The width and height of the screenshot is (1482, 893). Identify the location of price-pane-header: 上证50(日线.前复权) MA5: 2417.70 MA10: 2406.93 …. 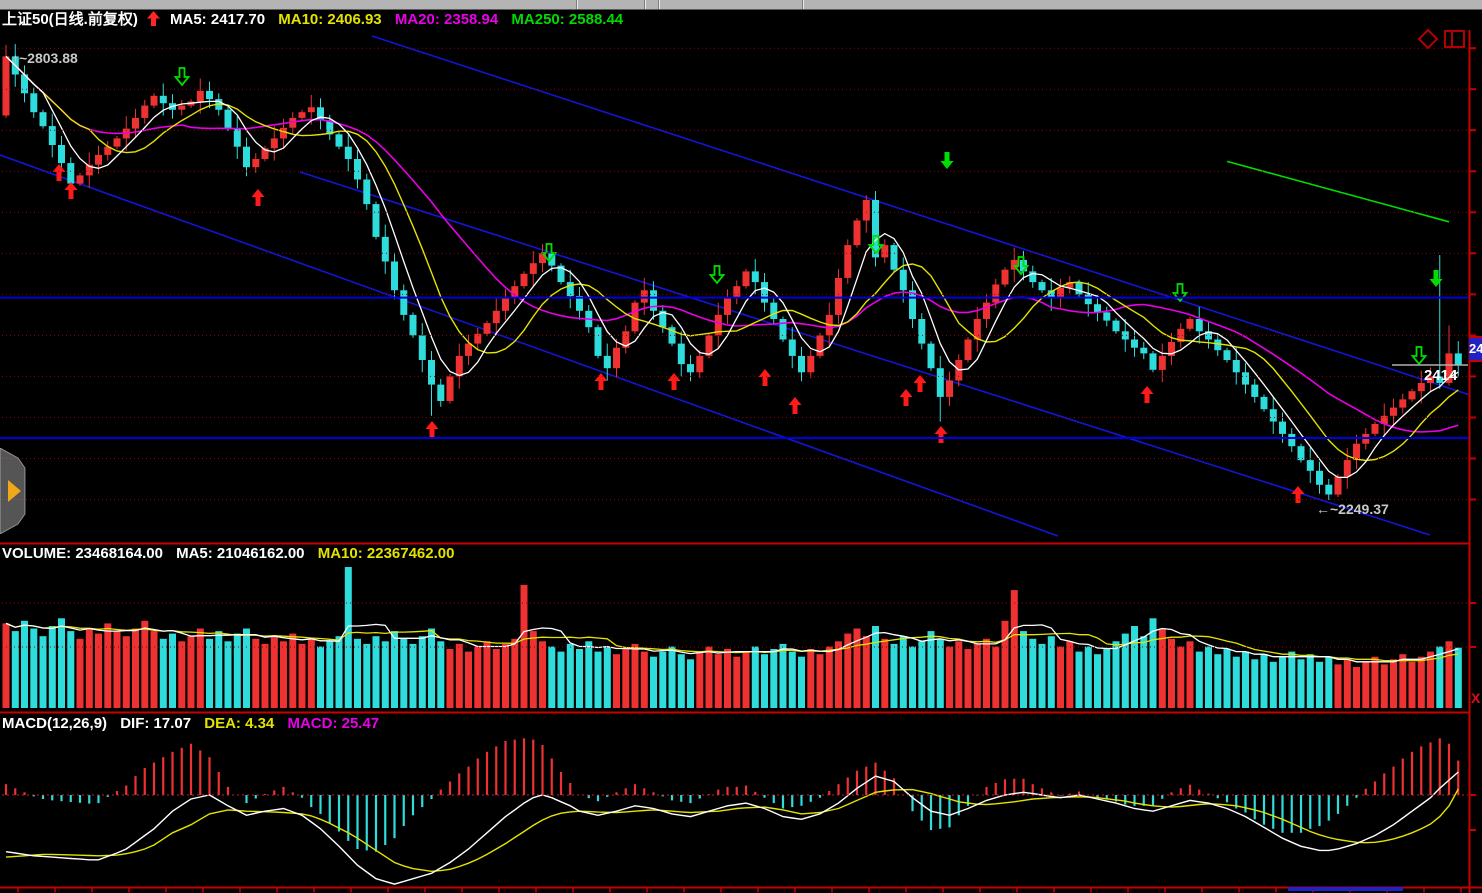
(317, 19).